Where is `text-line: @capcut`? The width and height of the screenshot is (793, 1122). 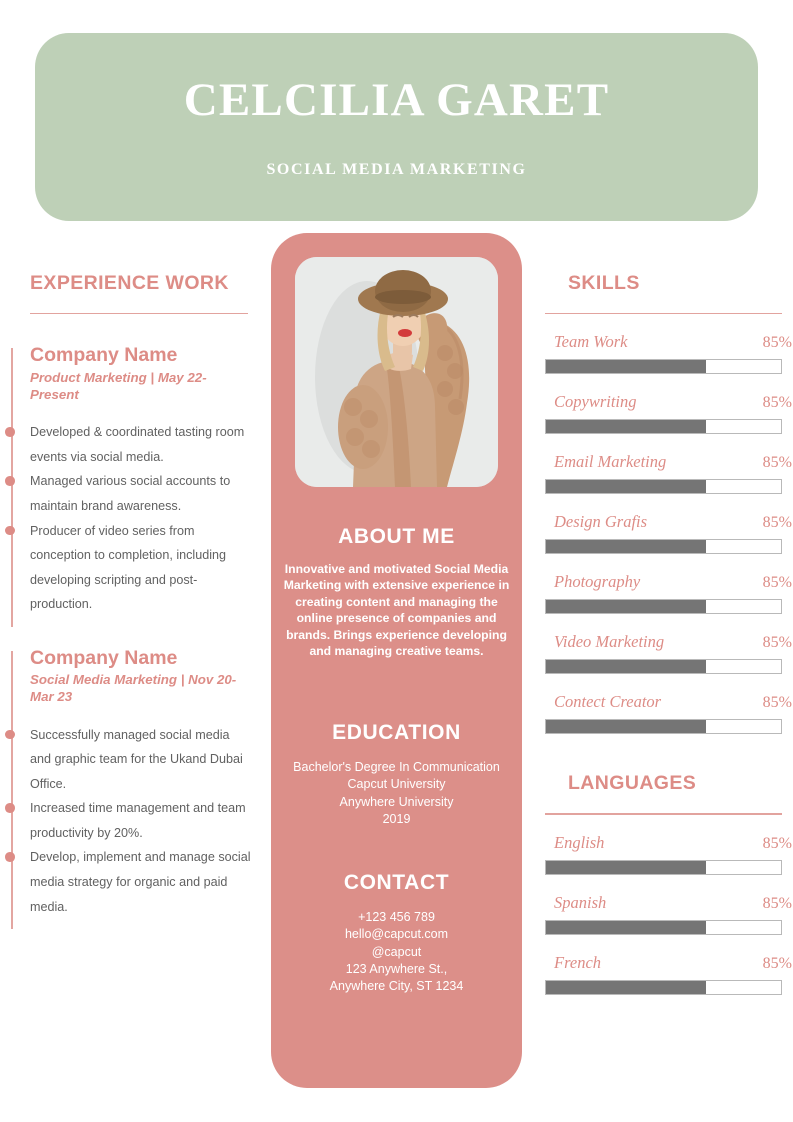 text-line: @capcut is located at coordinates (396, 951).